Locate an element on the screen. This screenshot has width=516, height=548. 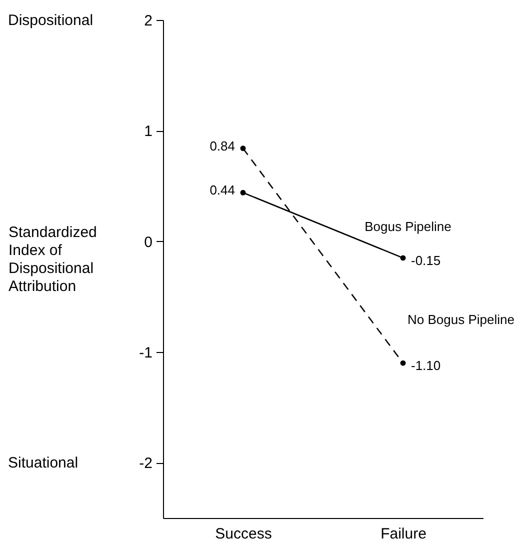
series-label: No Bogus Pipeline is located at coordinates (461, 320).